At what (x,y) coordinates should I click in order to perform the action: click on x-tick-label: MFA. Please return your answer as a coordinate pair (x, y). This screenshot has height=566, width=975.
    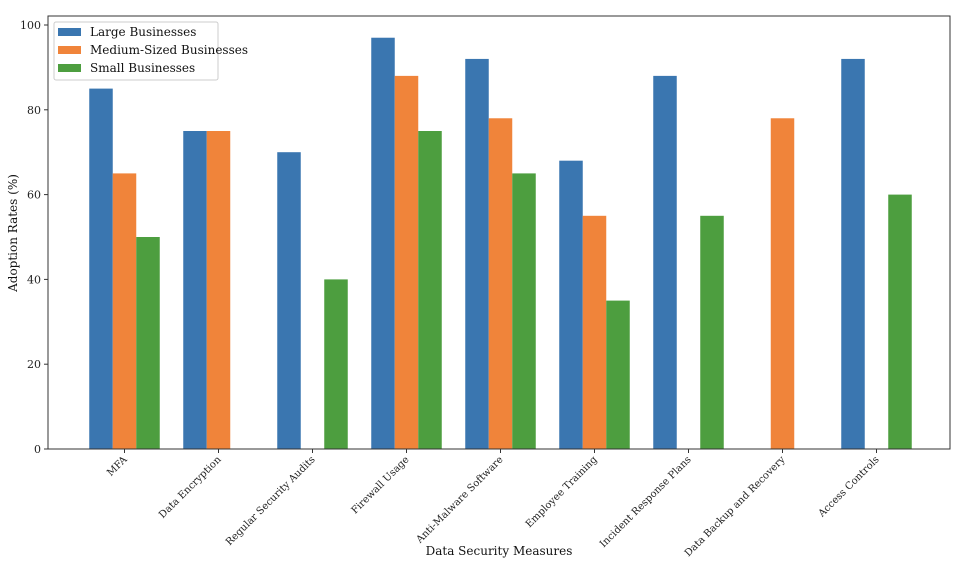
    Looking at the image, I should click on (117, 466).